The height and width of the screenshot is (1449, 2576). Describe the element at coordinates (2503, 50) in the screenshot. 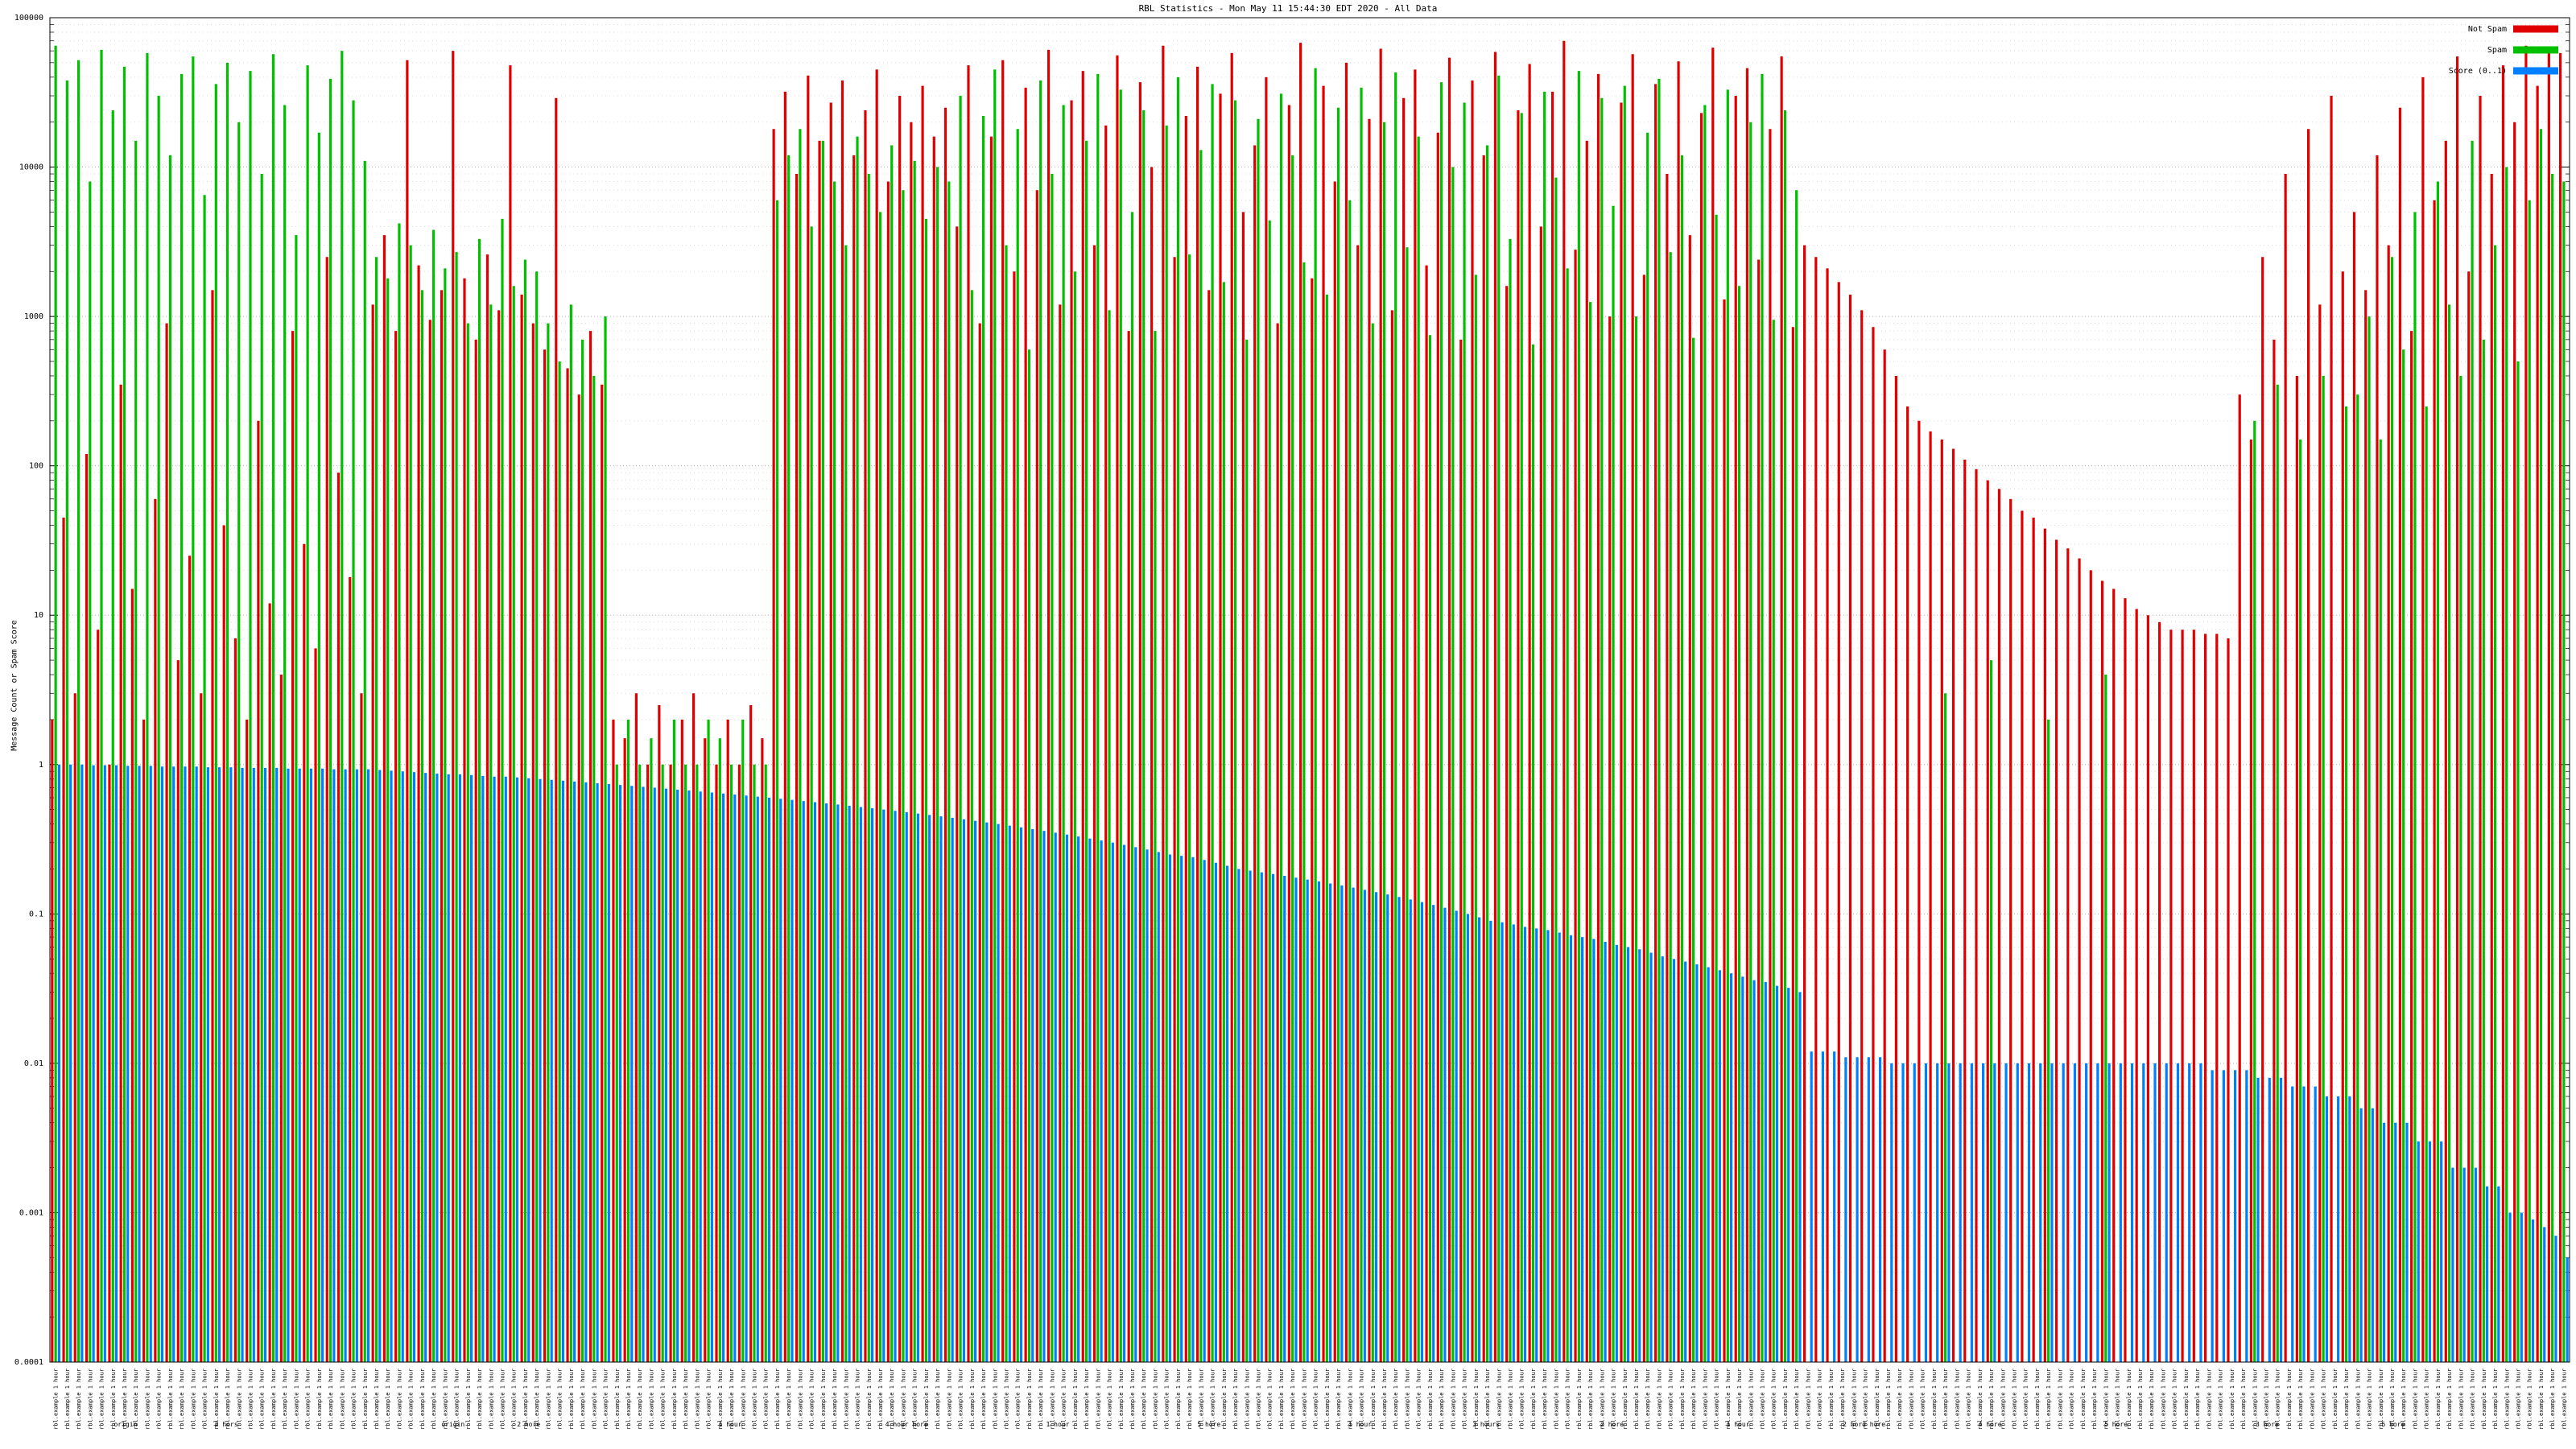

I see `legend: Not Spam Spam Score (0..1)` at that location.